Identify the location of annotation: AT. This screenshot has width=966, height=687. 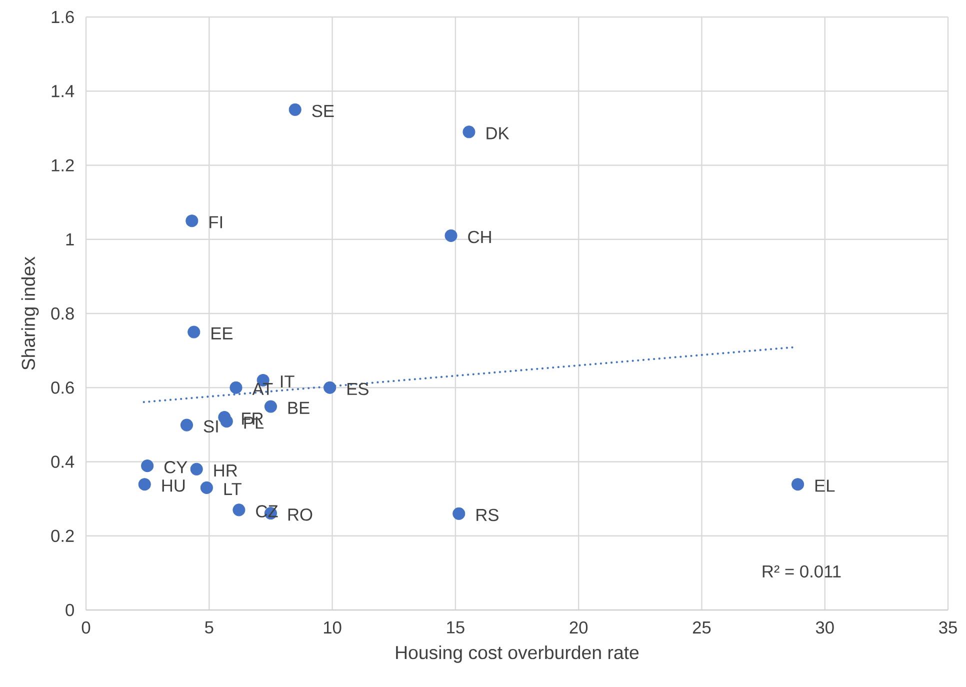
(262, 389).